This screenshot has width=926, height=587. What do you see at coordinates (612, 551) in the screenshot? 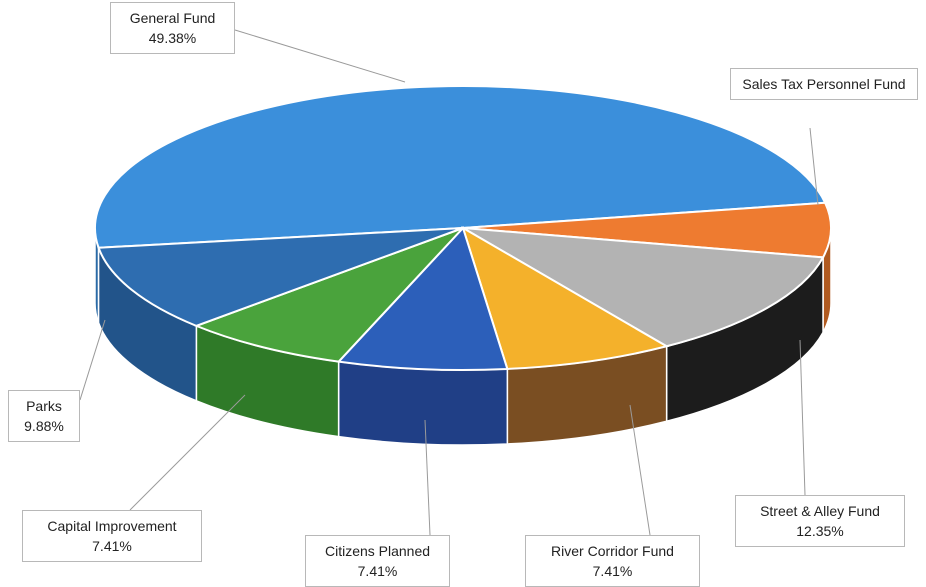
I see `category-label: River Corridor Fund` at bounding box center [612, 551].